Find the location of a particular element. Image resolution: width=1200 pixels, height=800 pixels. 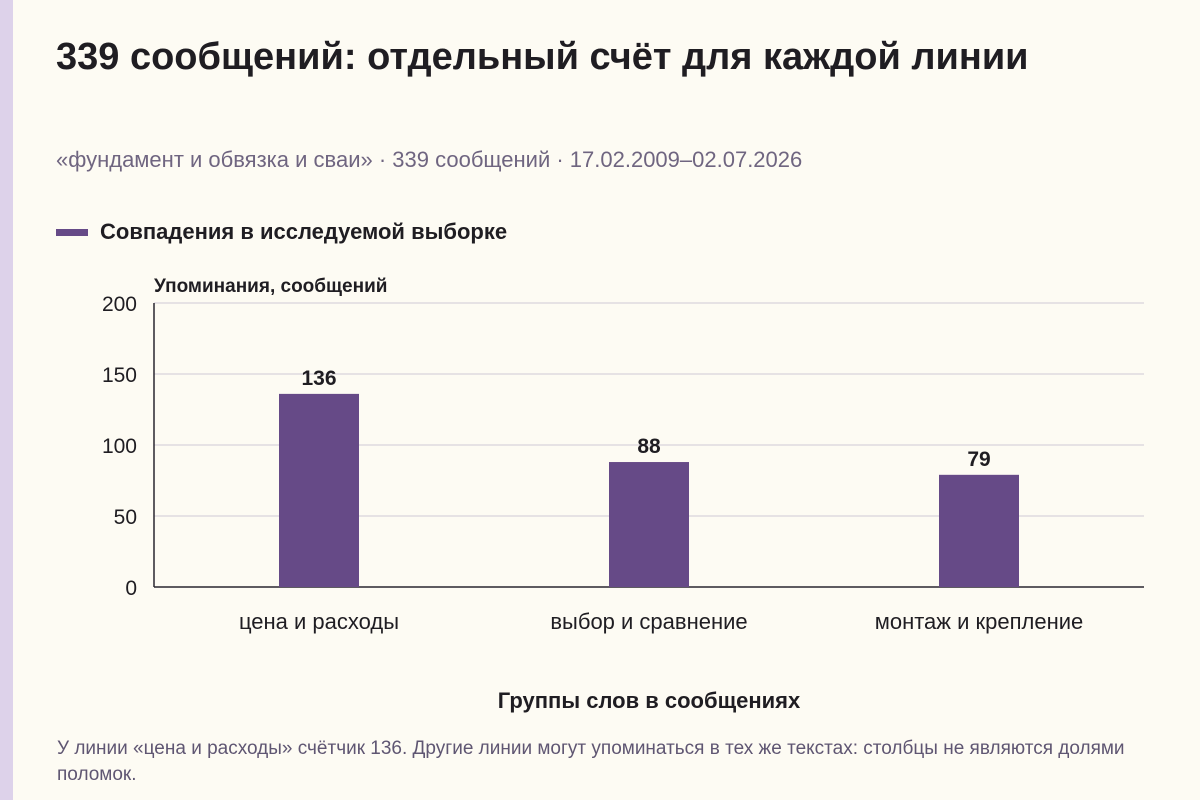

y-tick-label: 150 is located at coordinates (119, 375).